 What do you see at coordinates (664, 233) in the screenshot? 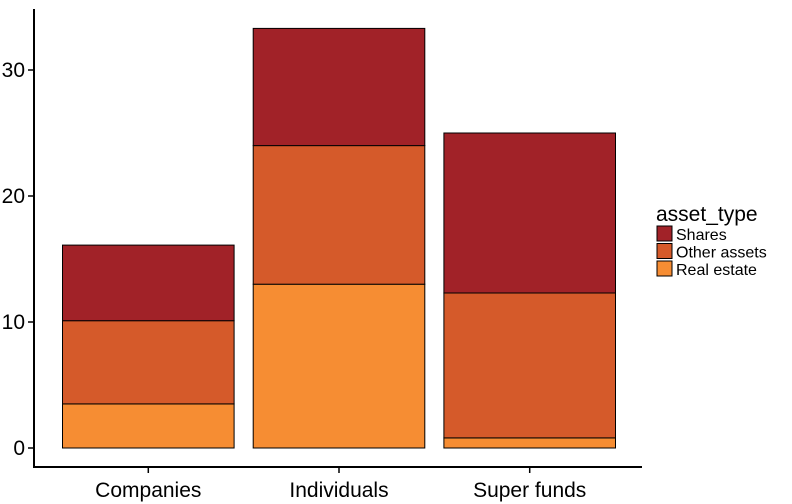
I see `legend-key-shares` at bounding box center [664, 233].